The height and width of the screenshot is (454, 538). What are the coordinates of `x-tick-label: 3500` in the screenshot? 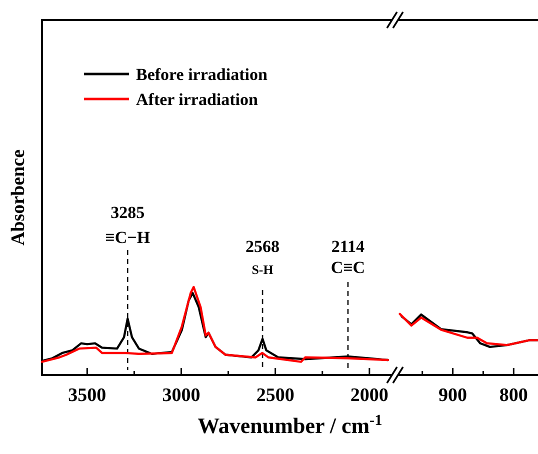 It's located at (87, 395).